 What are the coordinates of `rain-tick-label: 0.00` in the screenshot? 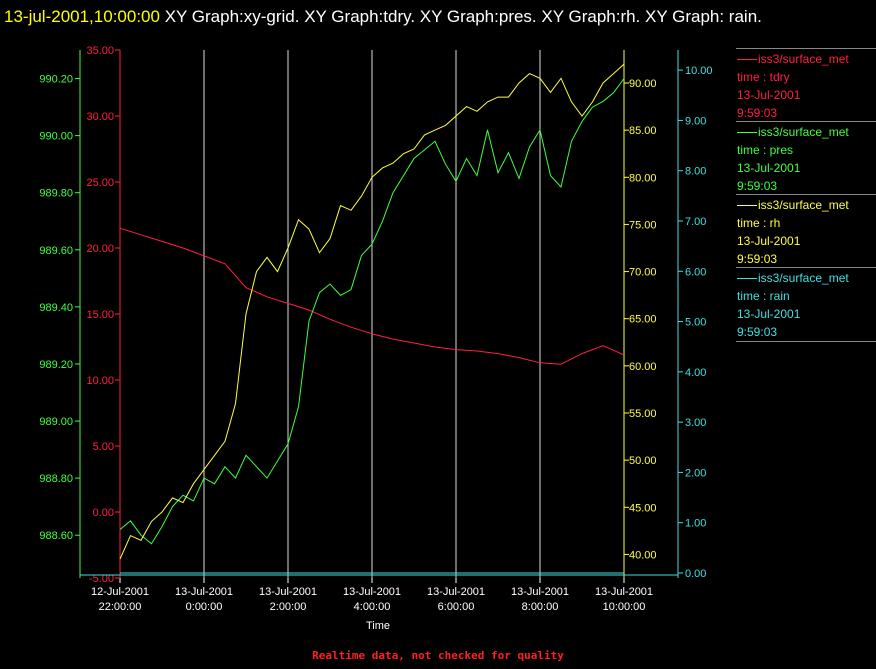 It's located at (695, 574).